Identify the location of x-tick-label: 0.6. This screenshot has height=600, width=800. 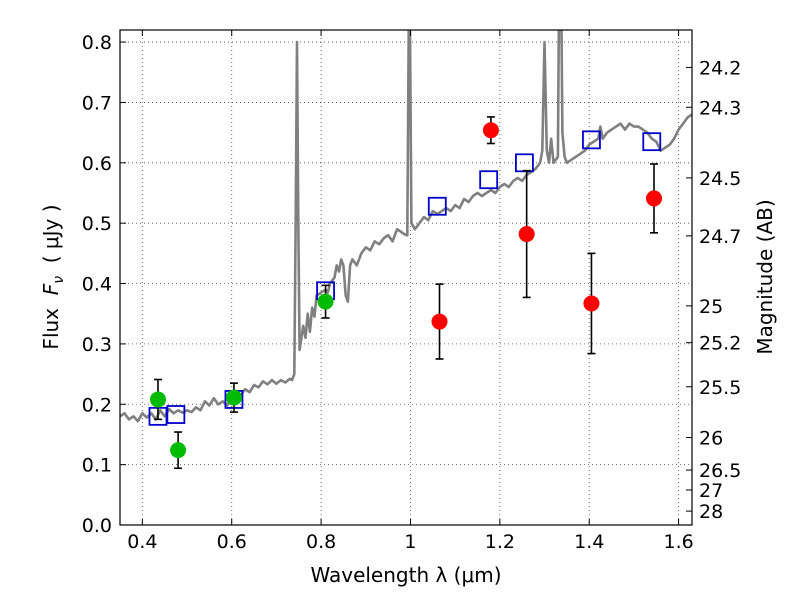
(232, 542).